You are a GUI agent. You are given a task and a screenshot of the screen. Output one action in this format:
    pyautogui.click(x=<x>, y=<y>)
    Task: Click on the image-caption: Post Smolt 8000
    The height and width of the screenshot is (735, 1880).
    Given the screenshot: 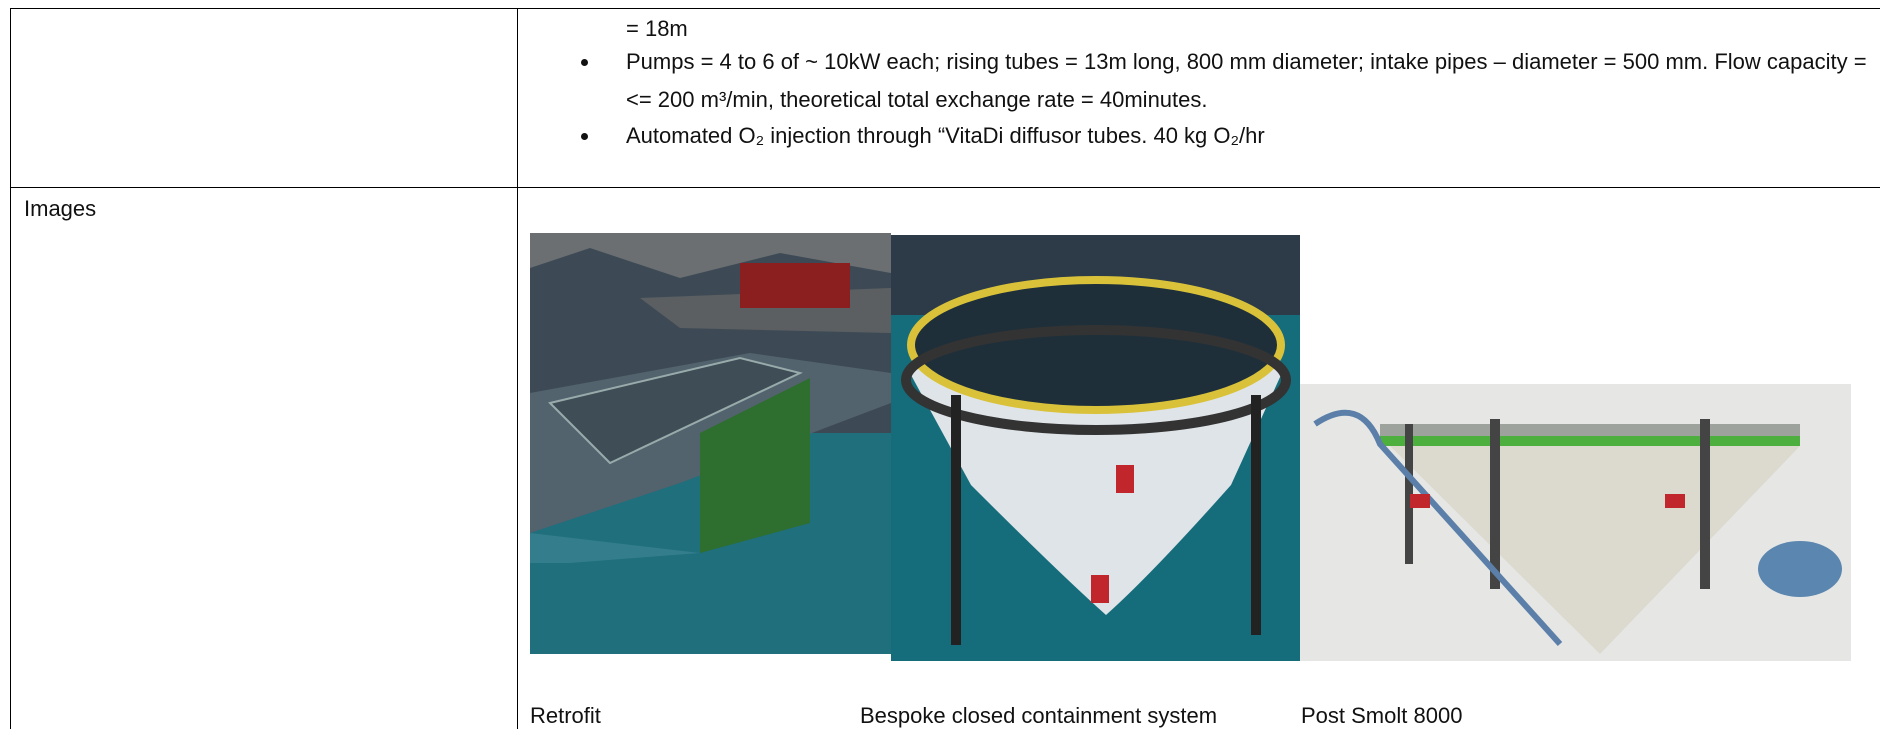 What is the action you would take?
    pyautogui.click(x=1382, y=715)
    